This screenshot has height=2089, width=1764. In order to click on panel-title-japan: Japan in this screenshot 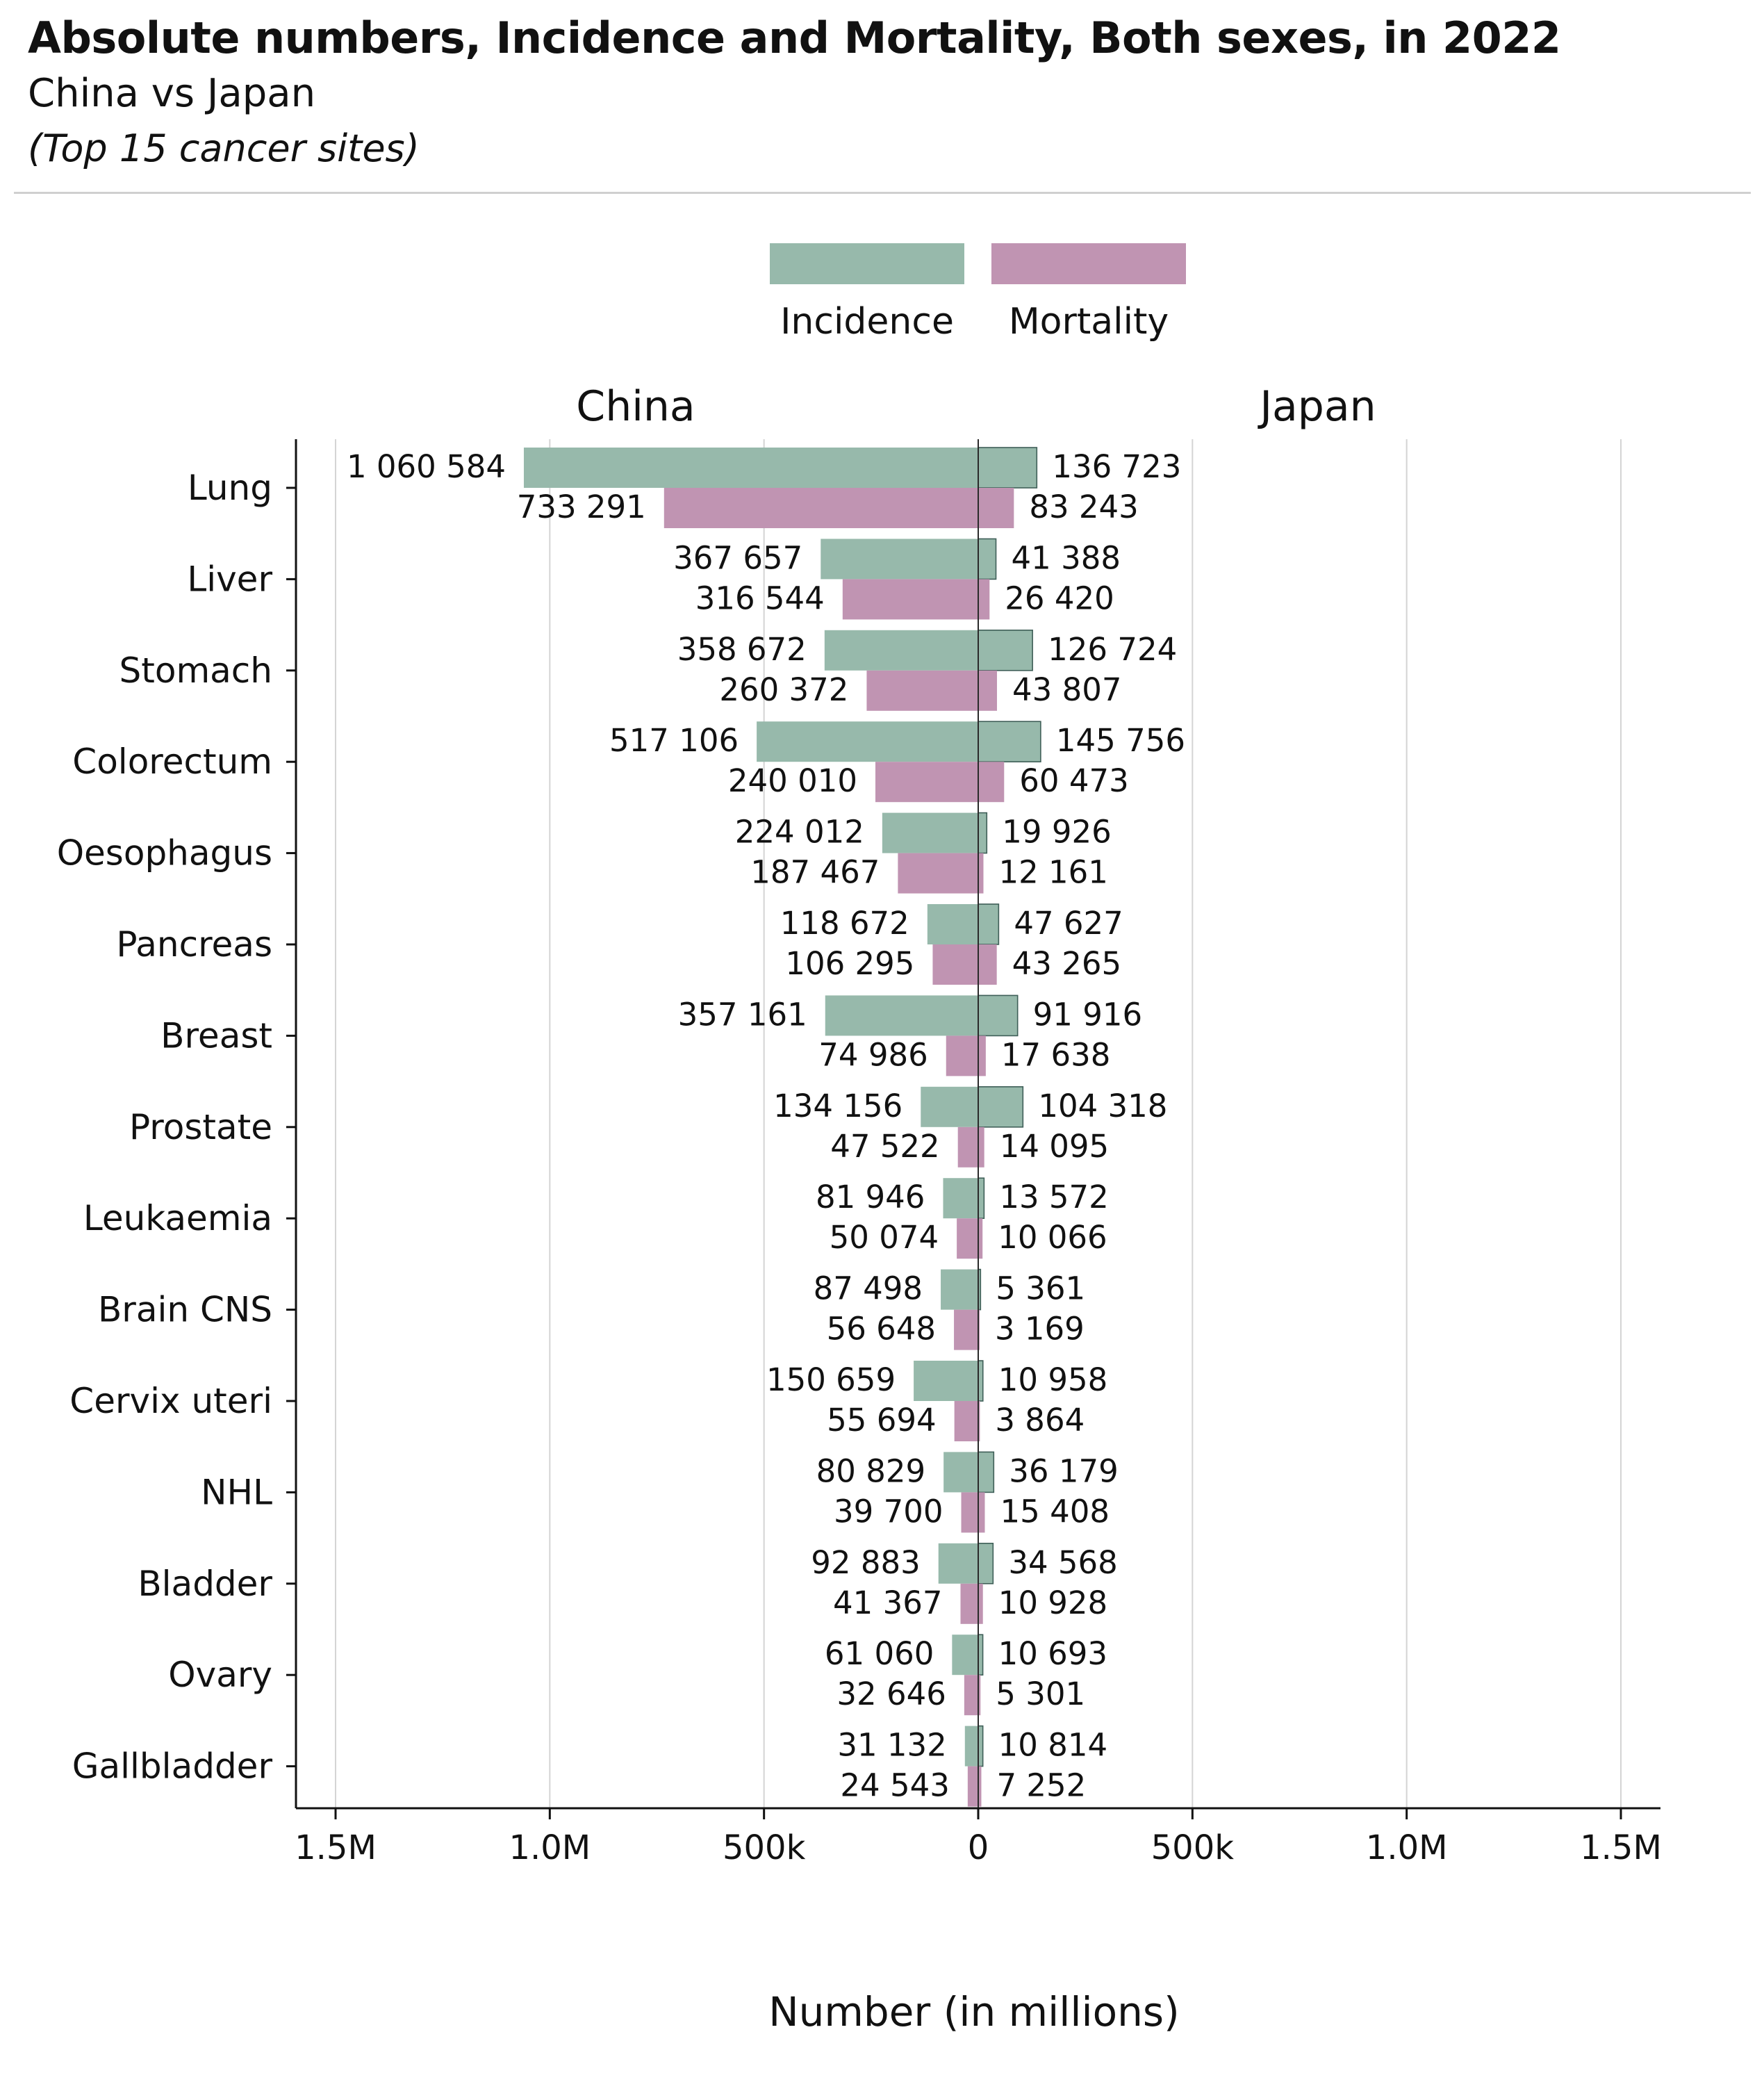, I will do `click(1316, 407)`.